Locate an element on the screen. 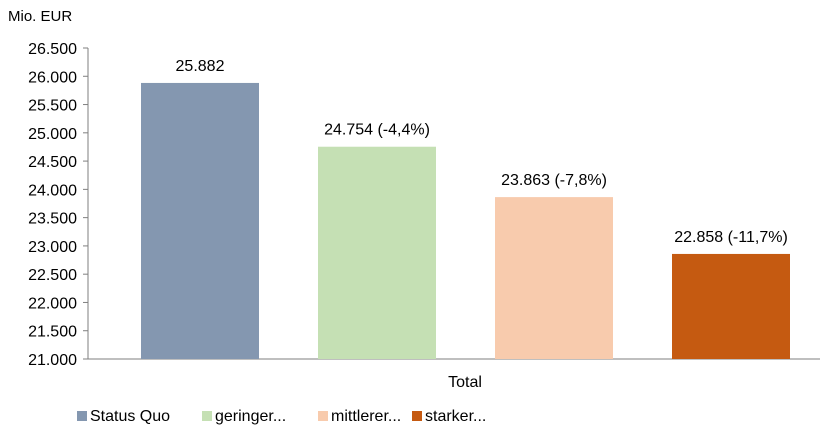 This screenshot has height=427, width=829. data-label-4: 22.858 (-11,7%) is located at coordinates (731, 237).